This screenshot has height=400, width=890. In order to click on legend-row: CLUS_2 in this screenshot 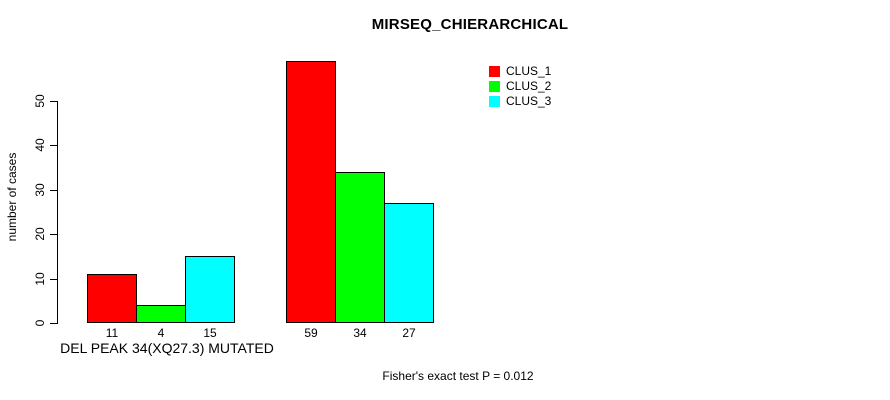, I will do `click(520, 86)`.